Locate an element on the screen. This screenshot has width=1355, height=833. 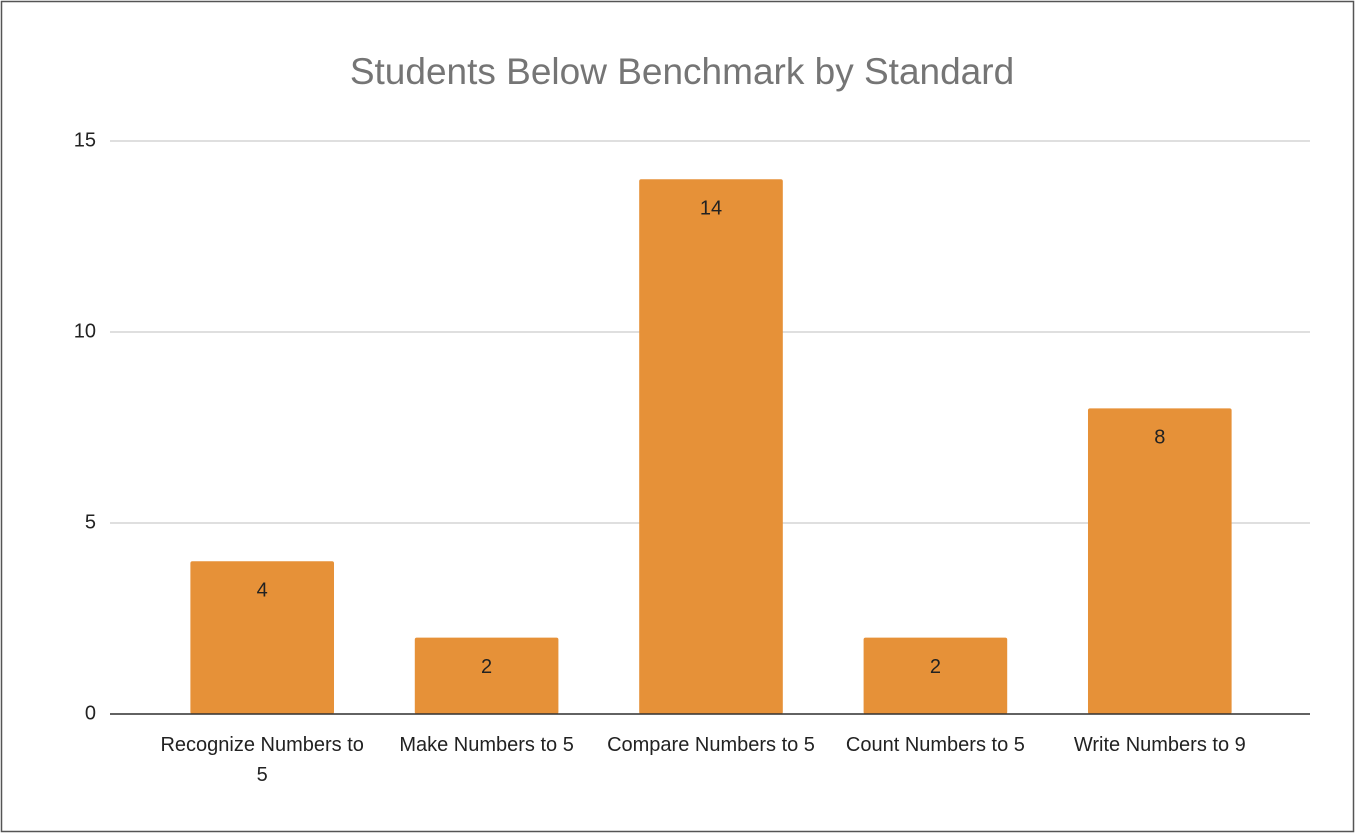
x-tick-label: Write Numbers to 9 is located at coordinates (1159, 745).